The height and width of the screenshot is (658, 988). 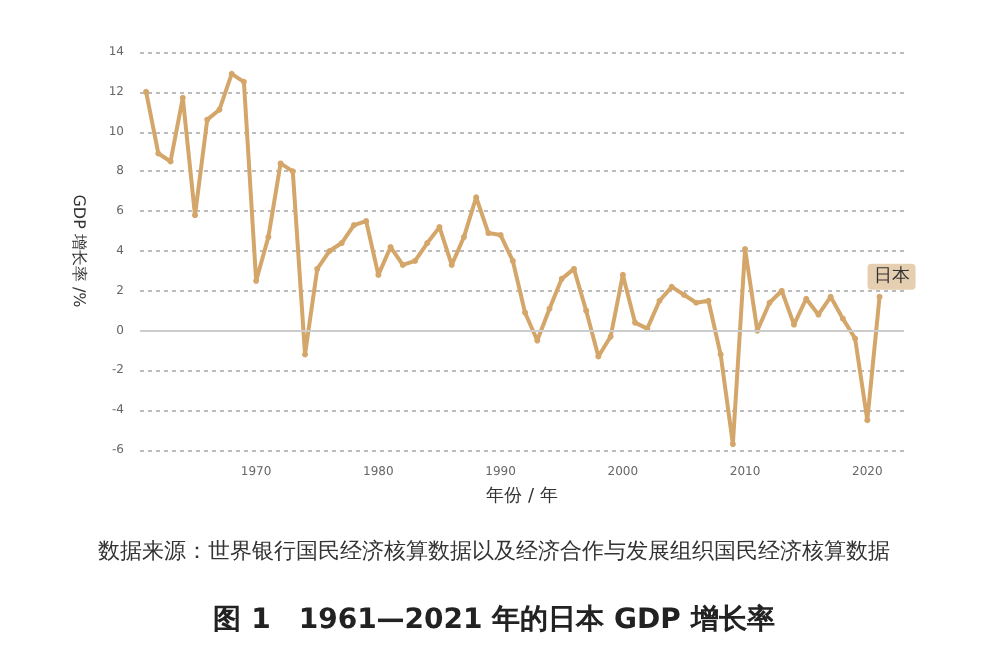 I want to click on x-axis-title: 年份 / 年, so click(x=522, y=495).